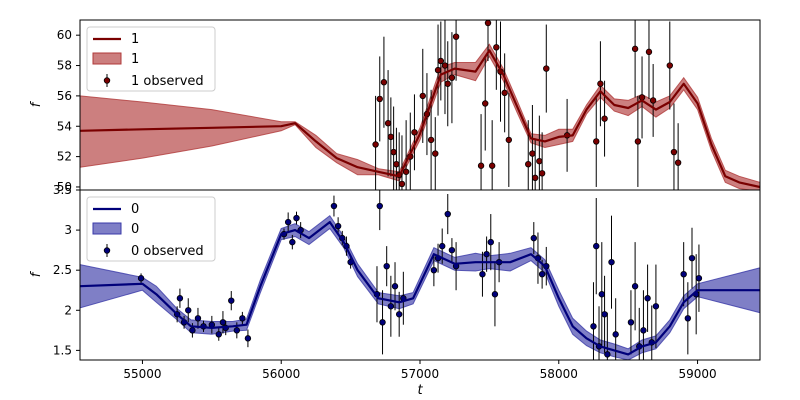 This screenshot has height=400, width=800. I want to click on x-tick-label: 55000, so click(142, 374).